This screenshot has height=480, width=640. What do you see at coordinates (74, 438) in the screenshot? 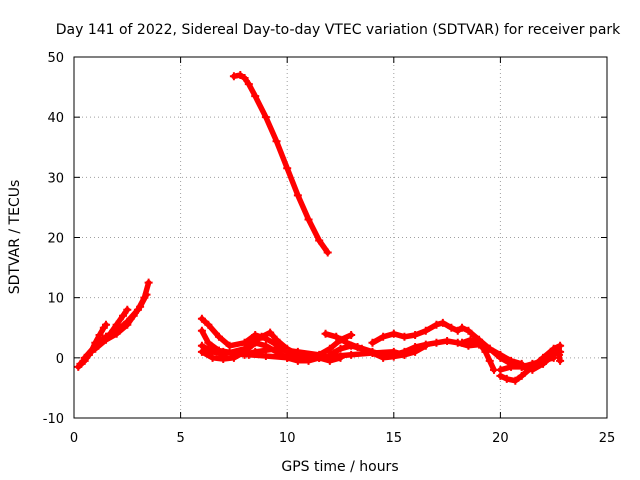
I see `x-tick-label: 0` at bounding box center [74, 438].